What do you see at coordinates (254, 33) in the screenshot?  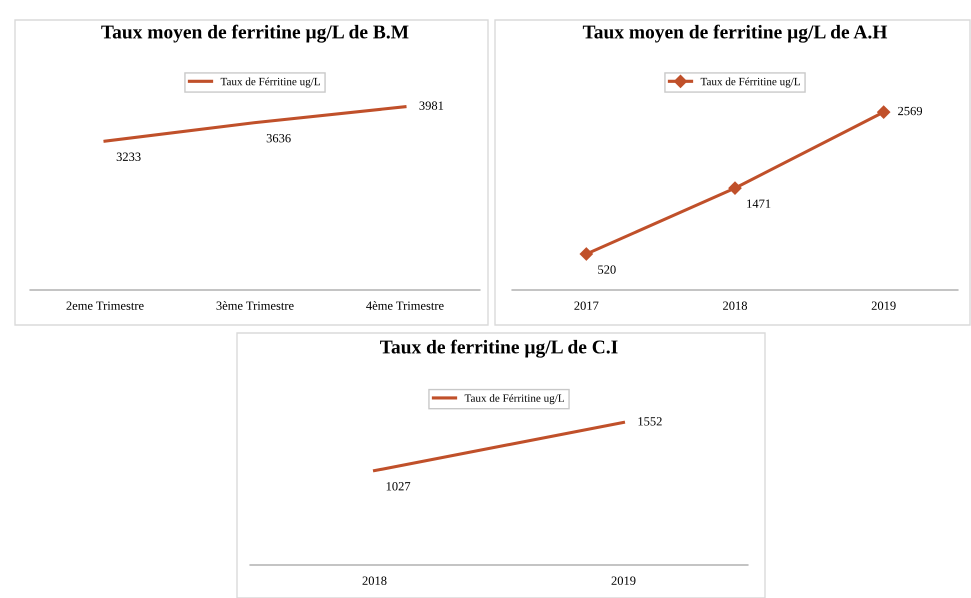 I see `chart-title: Taux moyen de ferritine µg/L de B.M` at bounding box center [254, 33].